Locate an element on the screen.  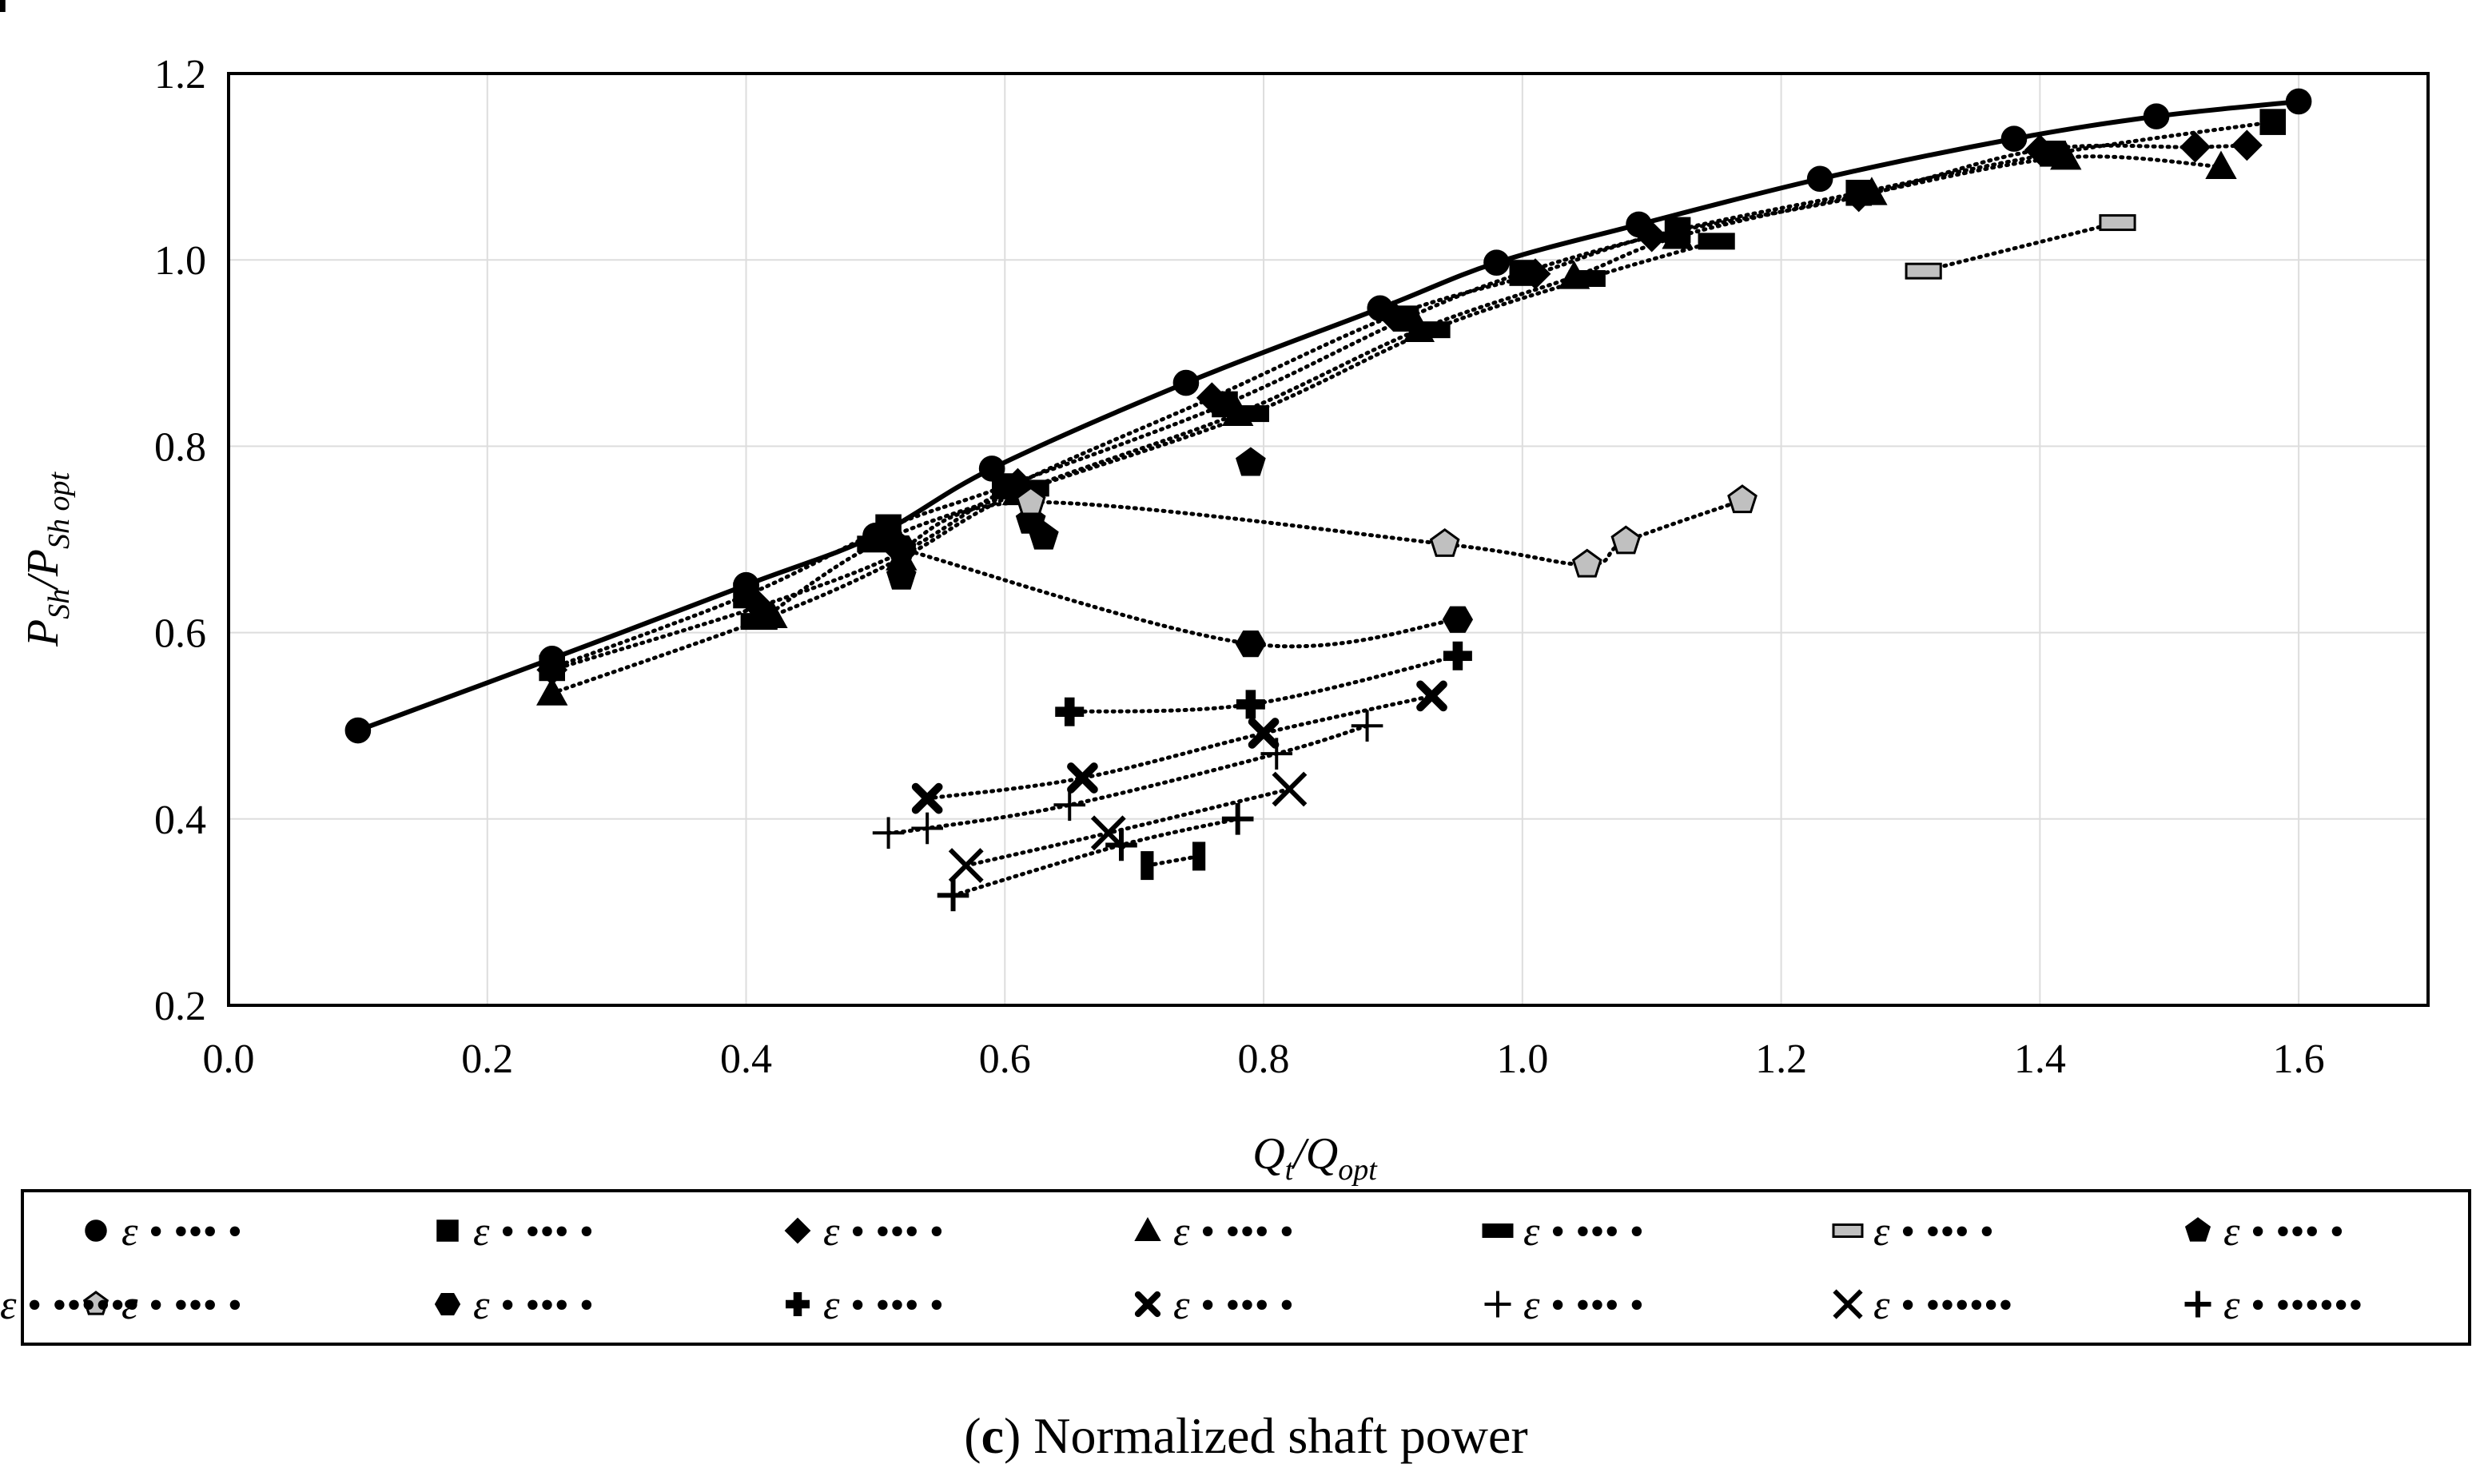
x-tick-label: 0.4 is located at coordinates (746, 1059).